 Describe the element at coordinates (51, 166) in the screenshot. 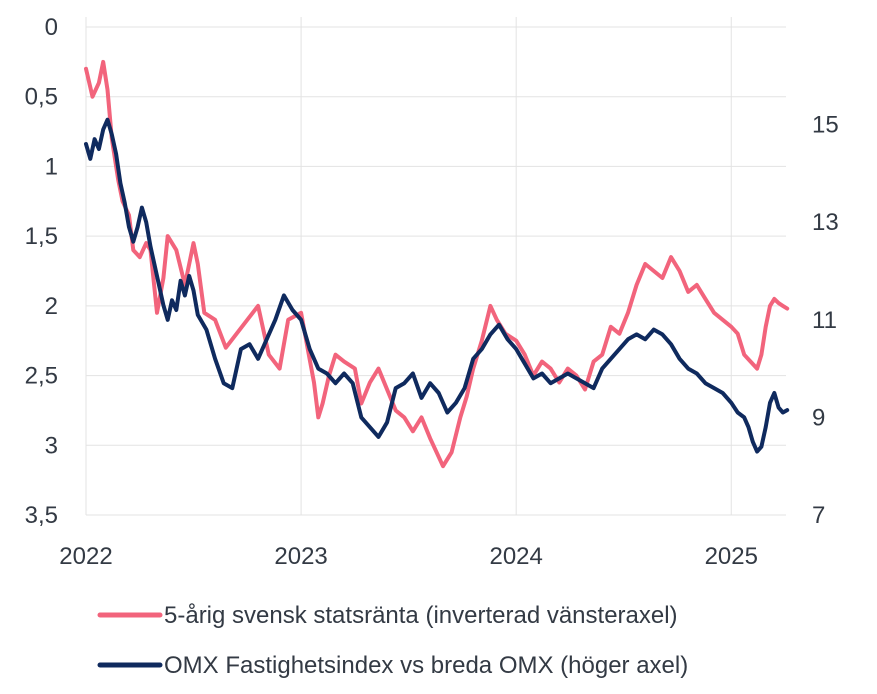

I see `left-tick-label: 1` at that location.